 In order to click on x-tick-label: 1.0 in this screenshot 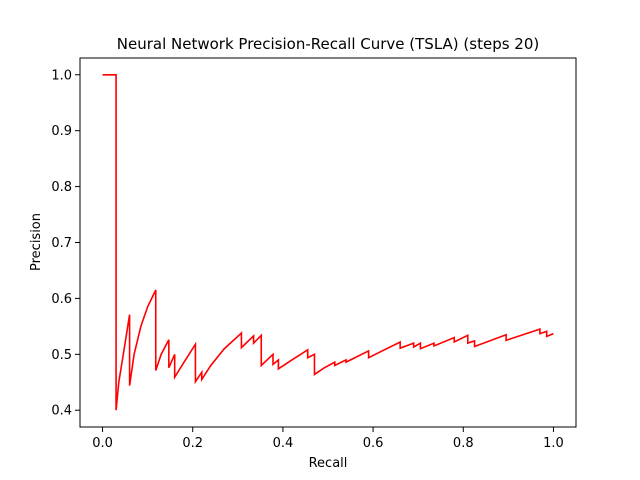, I will do `click(553, 443)`.